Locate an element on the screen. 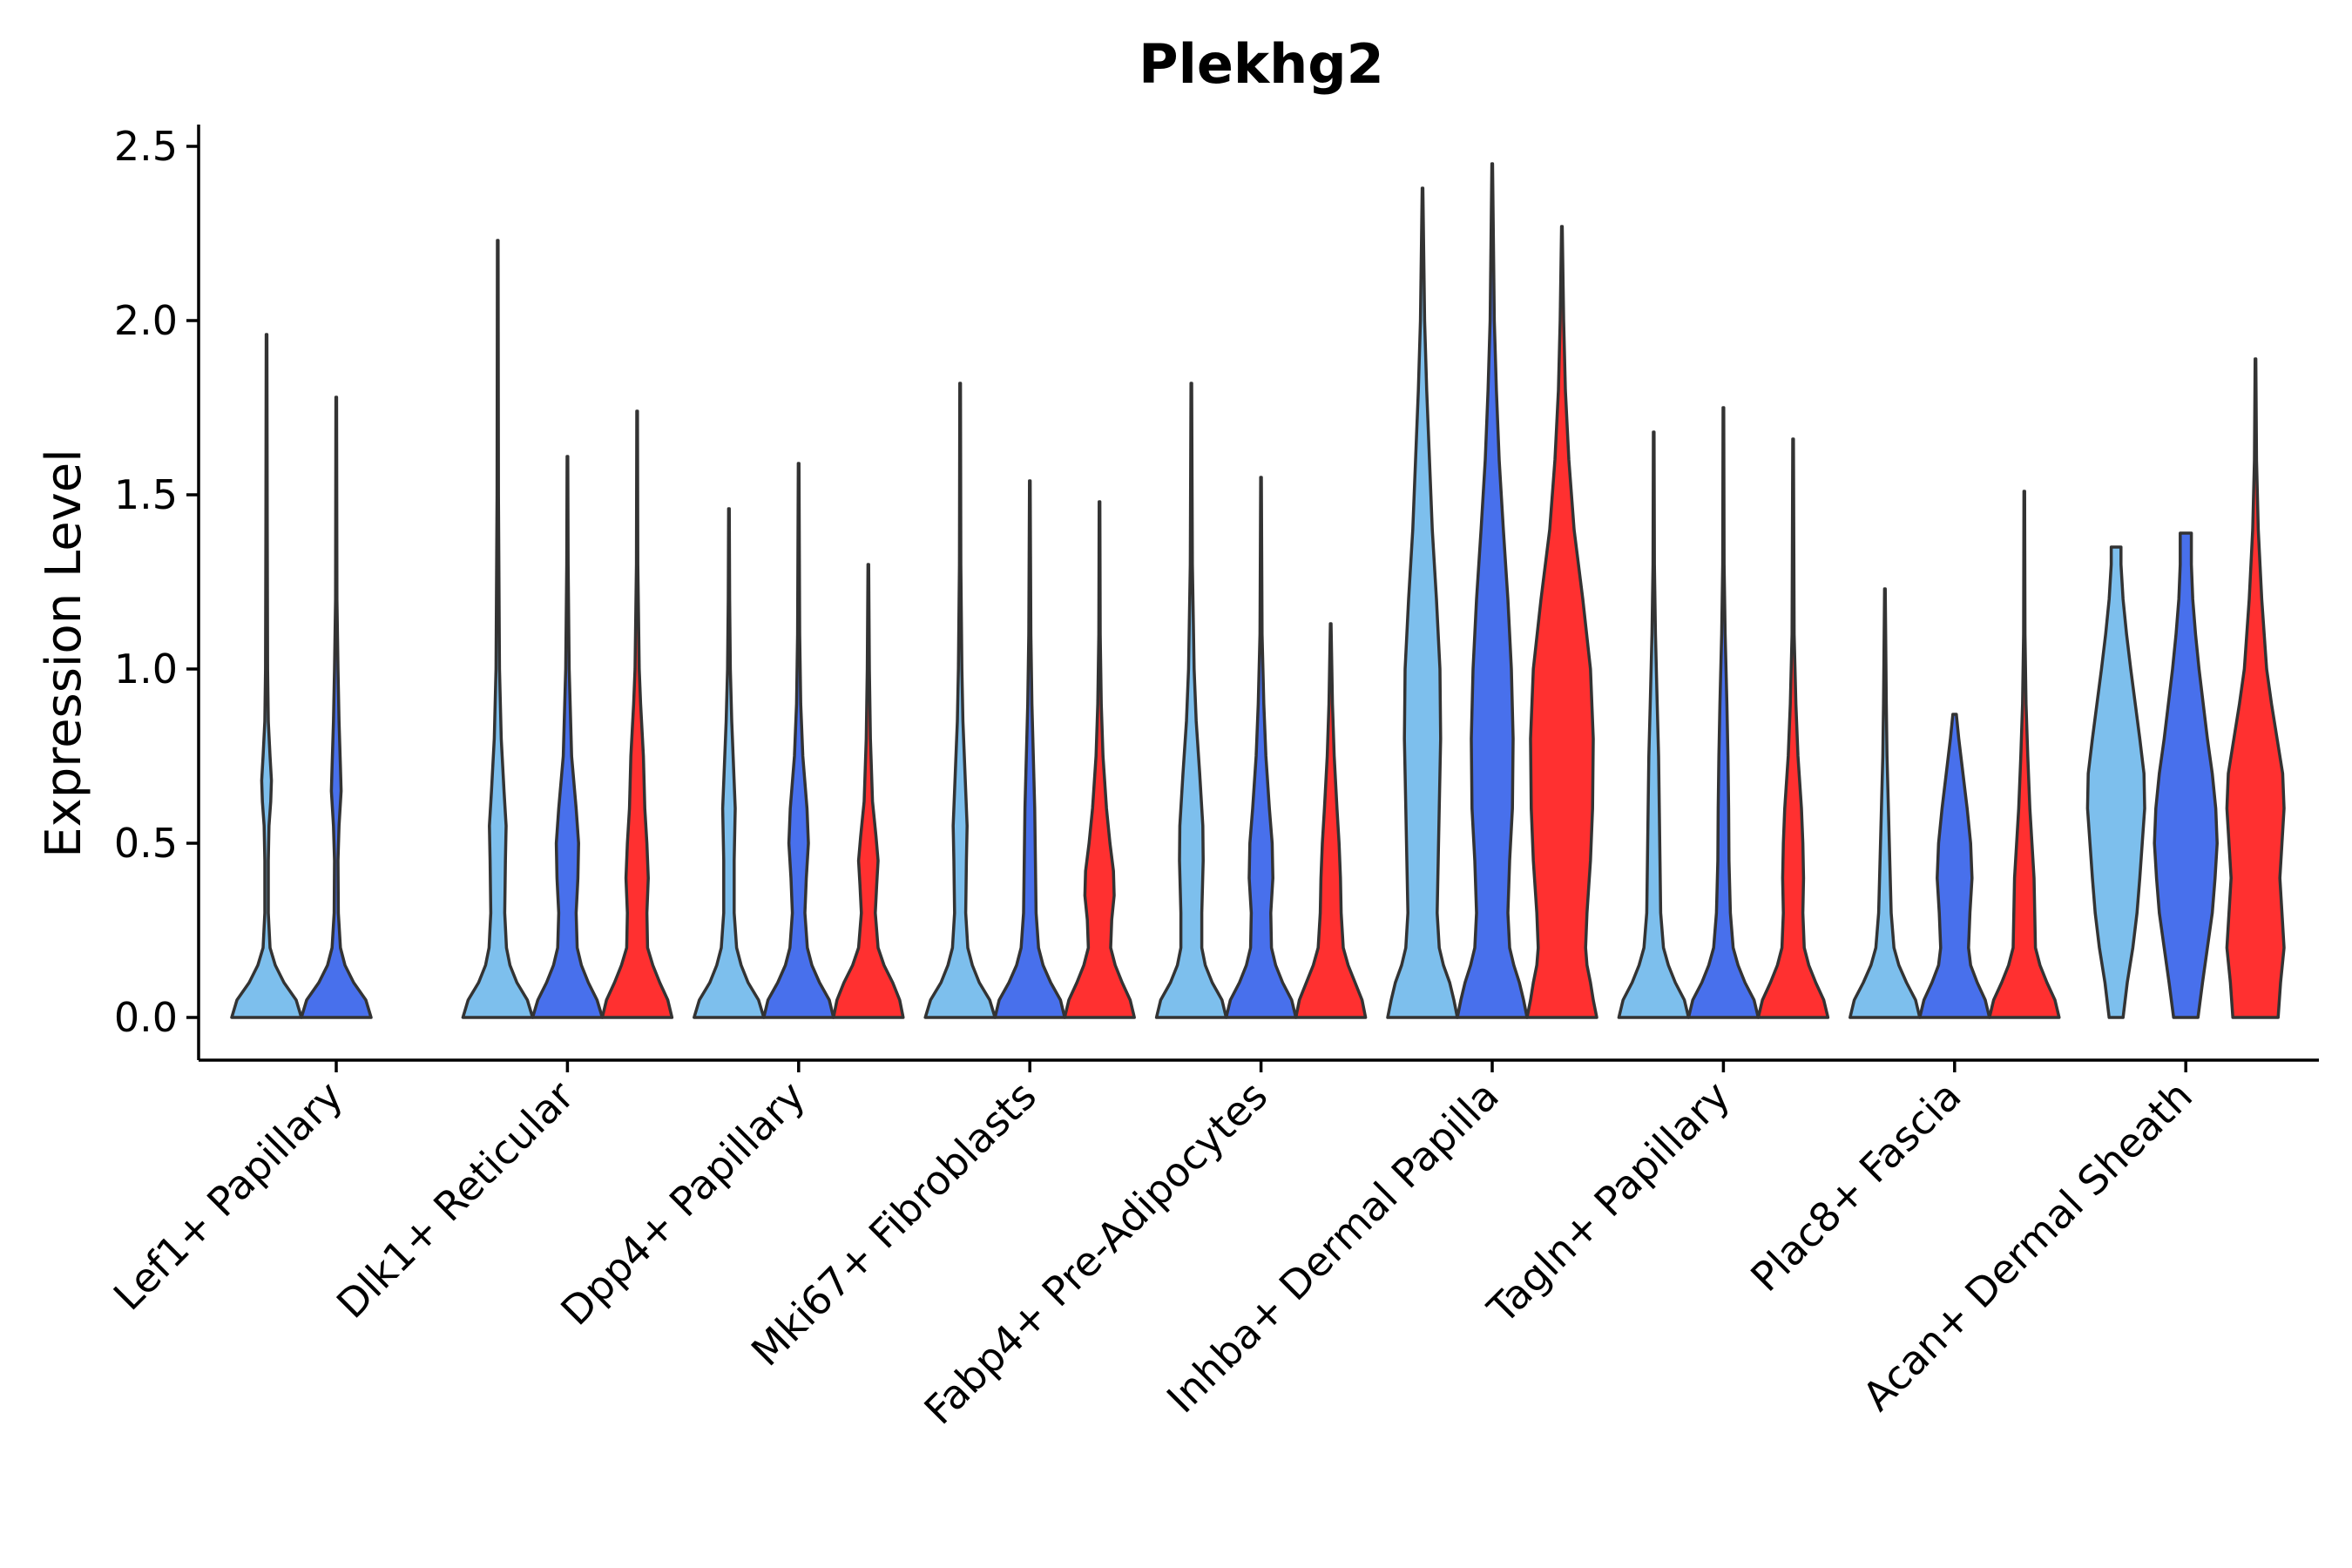  x-tick-label: Dlk1+ Reticular is located at coordinates (455, 1200).